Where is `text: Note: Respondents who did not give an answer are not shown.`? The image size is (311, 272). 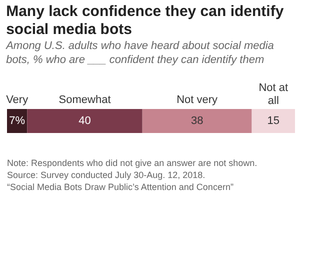 text: Note: Respondents who did not give an answer are not shown. is located at coordinates (132, 163).